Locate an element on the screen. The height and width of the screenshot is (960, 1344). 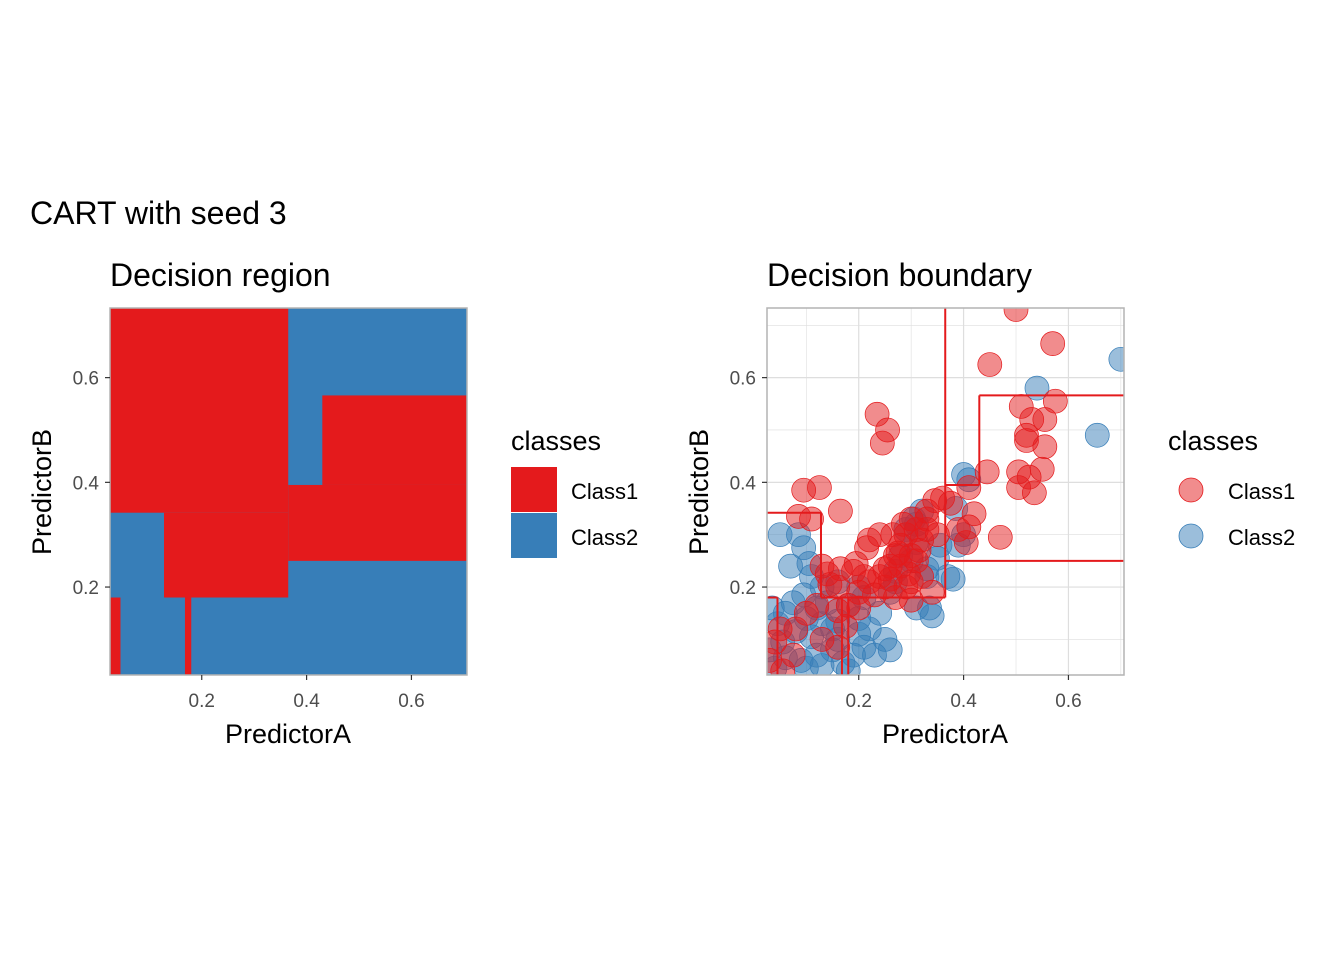
decision-boundary-y-tick-label: 0.6 is located at coordinates (743, 379).